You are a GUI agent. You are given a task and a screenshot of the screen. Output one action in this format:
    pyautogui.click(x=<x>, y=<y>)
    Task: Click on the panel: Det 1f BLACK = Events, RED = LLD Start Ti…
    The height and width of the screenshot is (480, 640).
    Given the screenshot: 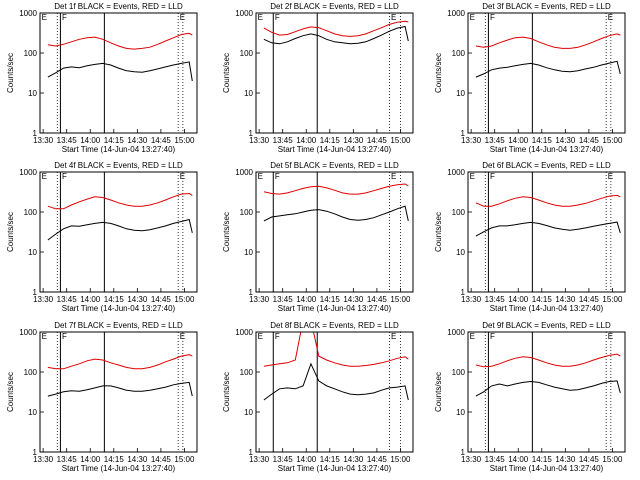 What is the action you would take?
    pyautogui.click(x=102, y=78)
    